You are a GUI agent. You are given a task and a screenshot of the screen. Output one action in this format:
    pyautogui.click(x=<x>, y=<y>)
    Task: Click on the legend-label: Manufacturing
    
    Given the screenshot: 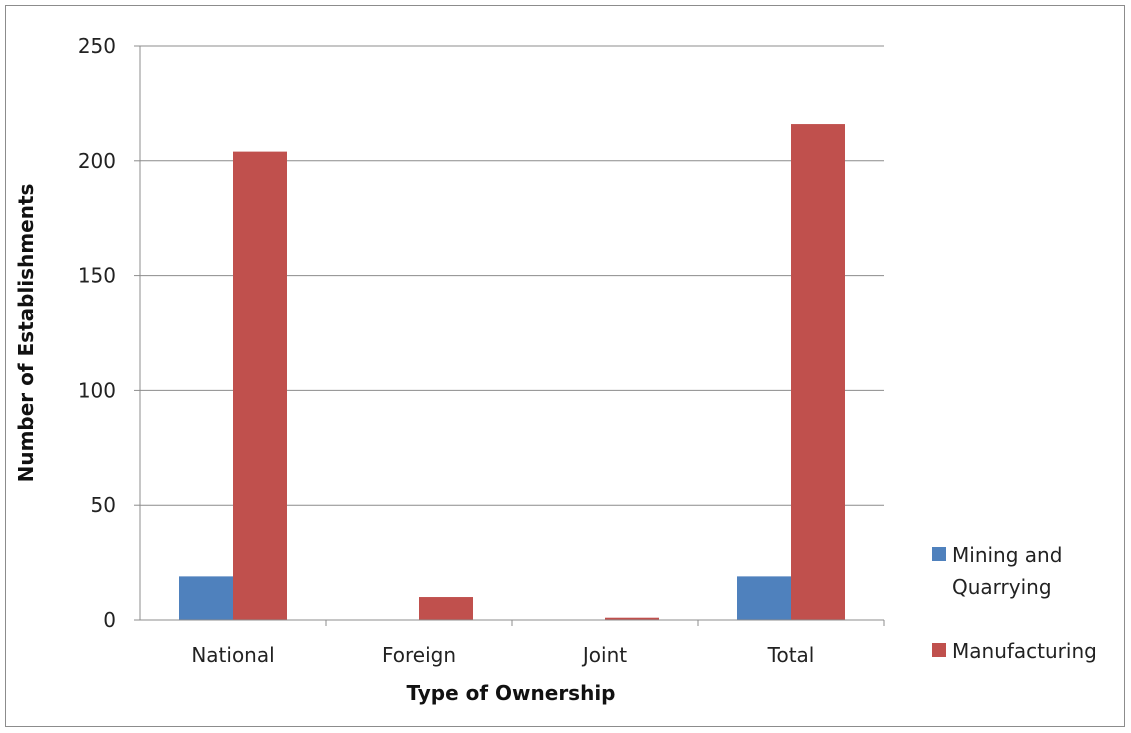 What is the action you would take?
    pyautogui.click(x=1024, y=651)
    